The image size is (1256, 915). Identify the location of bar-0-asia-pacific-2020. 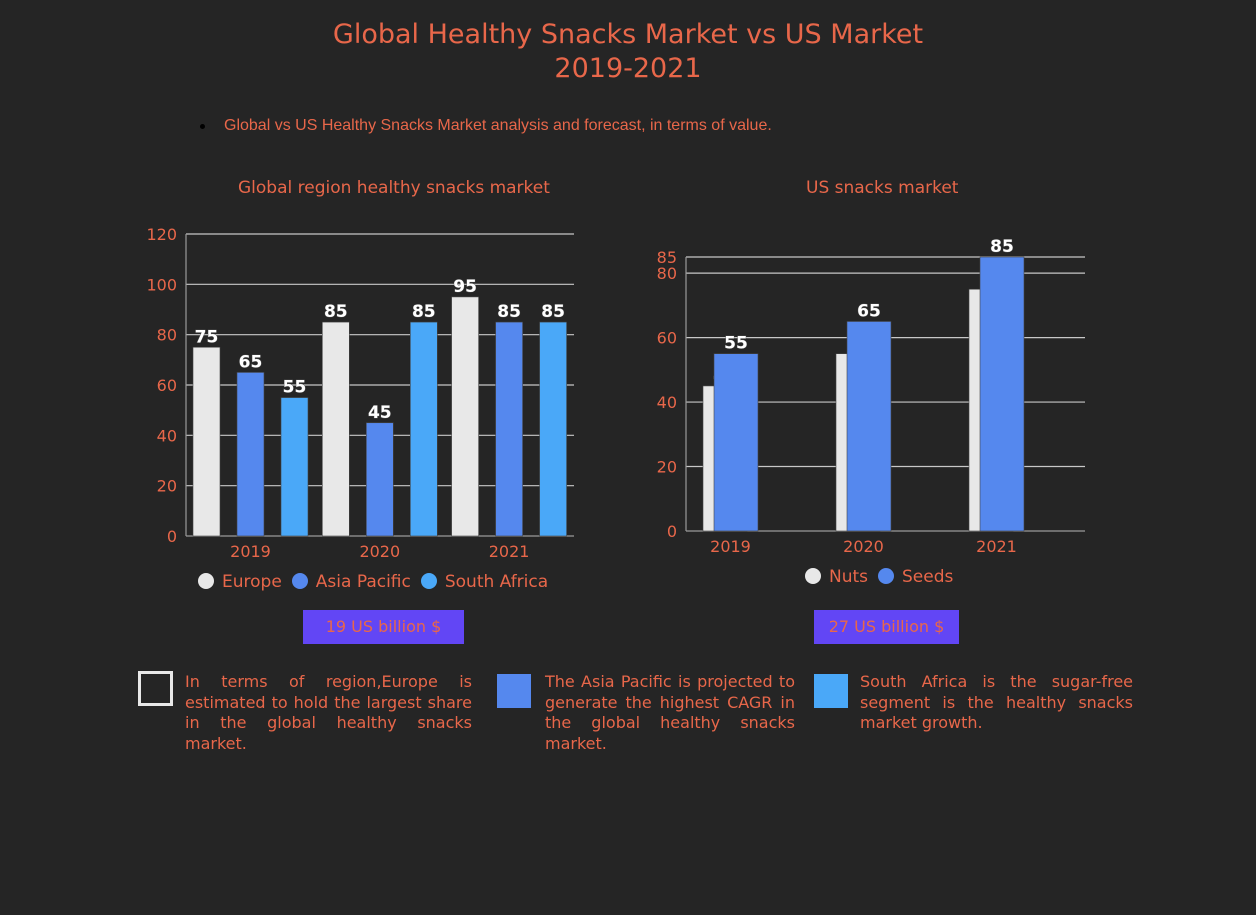
(379, 479).